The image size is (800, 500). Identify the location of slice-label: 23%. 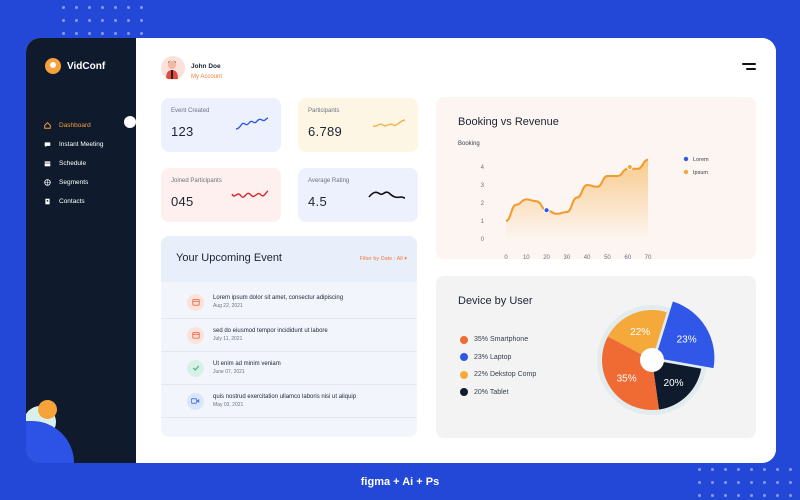
(687, 339).